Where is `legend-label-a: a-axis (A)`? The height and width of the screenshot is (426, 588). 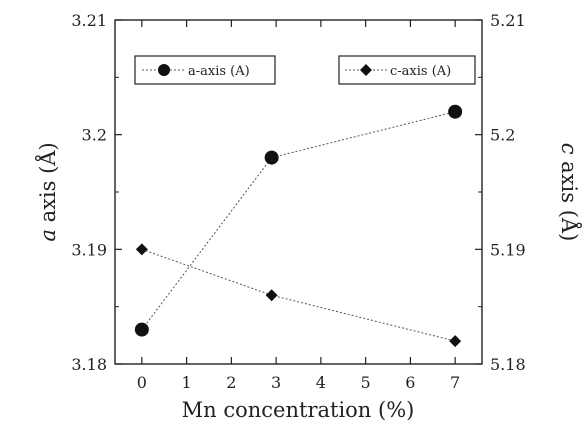 legend-label-a: a-axis (A) is located at coordinates (219, 71).